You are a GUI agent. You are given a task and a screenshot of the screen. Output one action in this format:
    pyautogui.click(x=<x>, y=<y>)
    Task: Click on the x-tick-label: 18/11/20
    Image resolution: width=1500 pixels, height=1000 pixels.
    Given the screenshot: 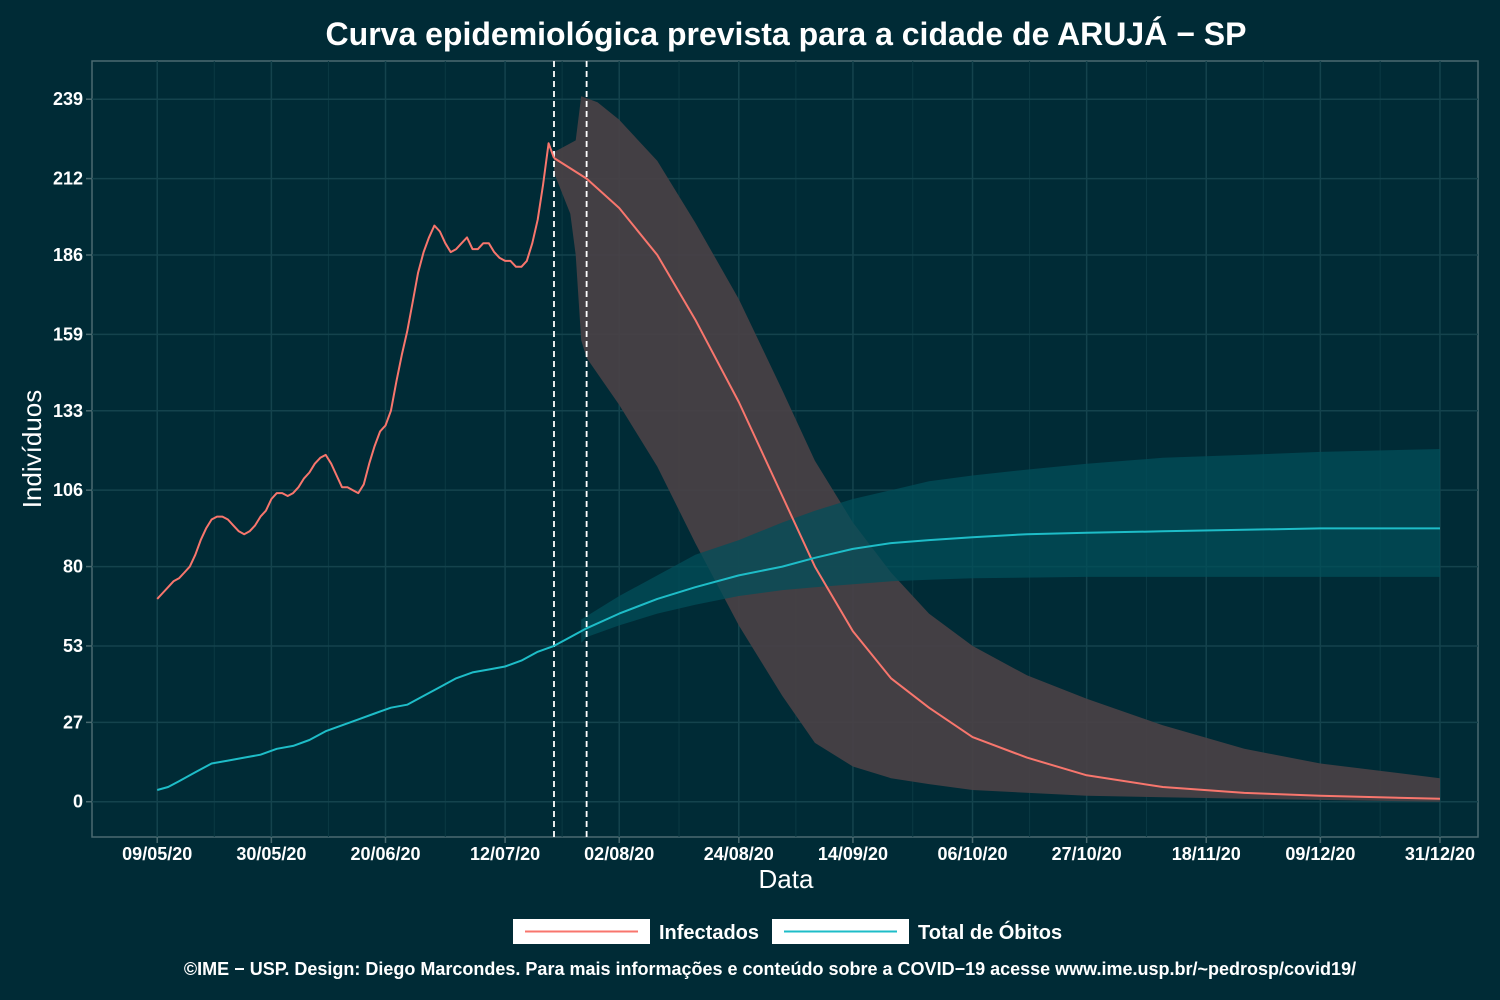 What is the action you would take?
    pyautogui.click(x=1206, y=854)
    